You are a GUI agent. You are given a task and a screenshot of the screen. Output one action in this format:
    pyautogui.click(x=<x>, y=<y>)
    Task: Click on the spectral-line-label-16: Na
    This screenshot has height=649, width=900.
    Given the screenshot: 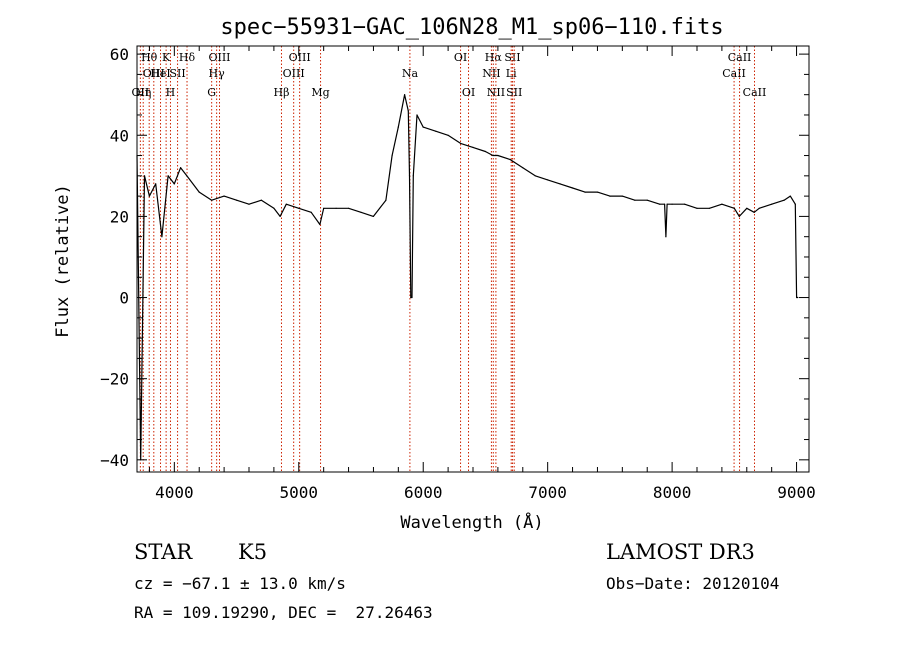 What is the action you would take?
    pyautogui.click(x=410, y=73)
    